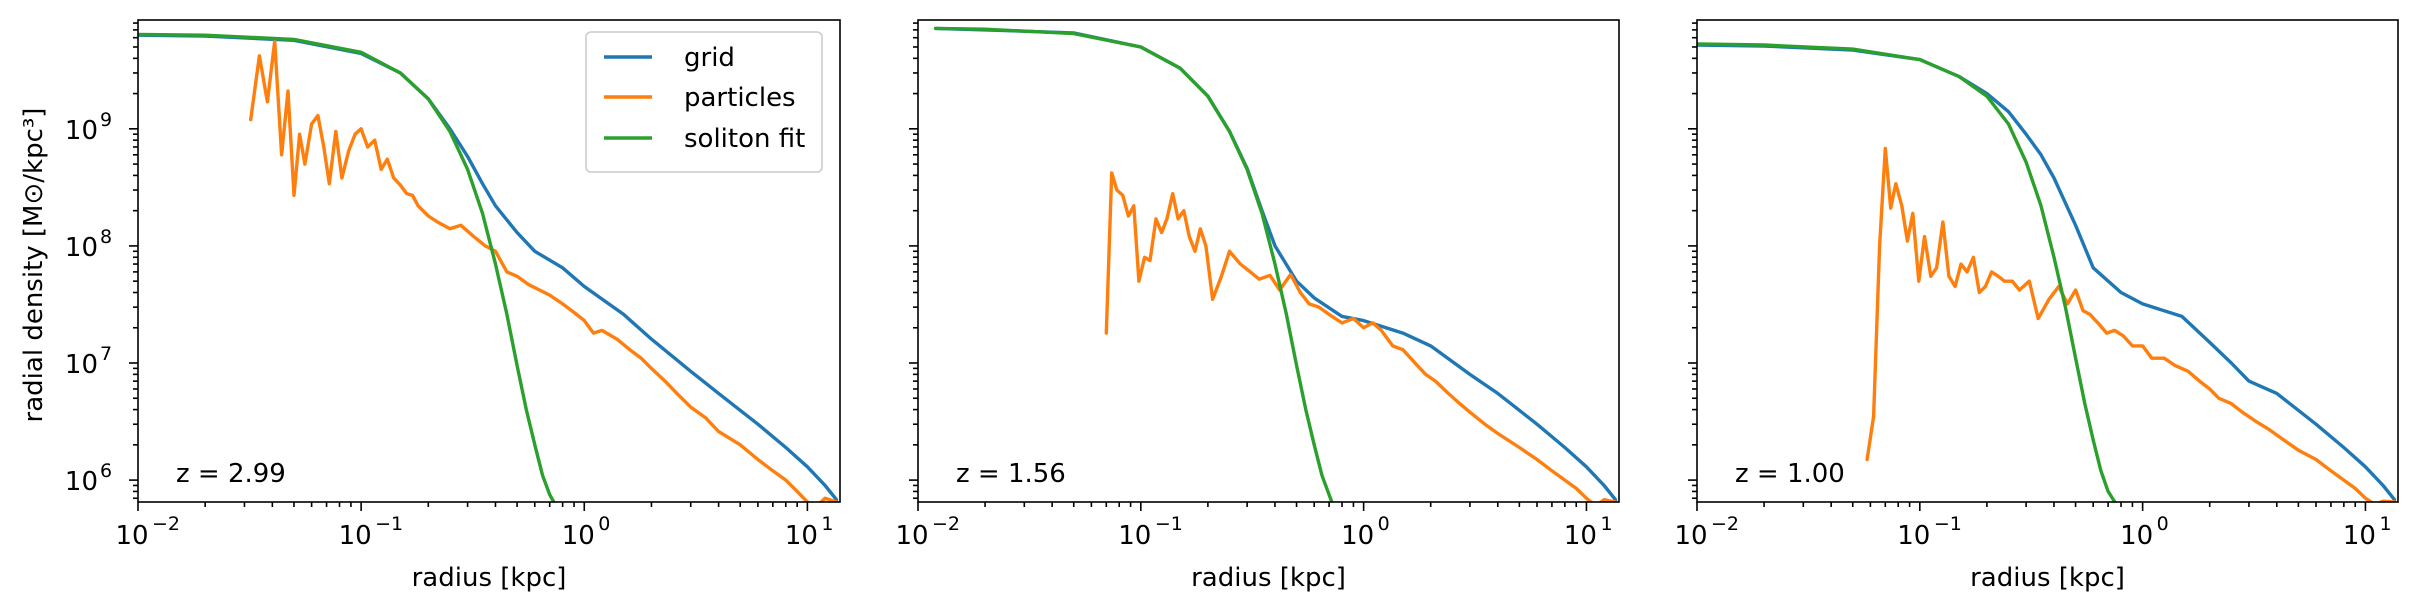 The image size is (2412, 610). Describe the element at coordinates (106, 120) in the screenshot. I see `y-tick-exponent: 9` at that location.